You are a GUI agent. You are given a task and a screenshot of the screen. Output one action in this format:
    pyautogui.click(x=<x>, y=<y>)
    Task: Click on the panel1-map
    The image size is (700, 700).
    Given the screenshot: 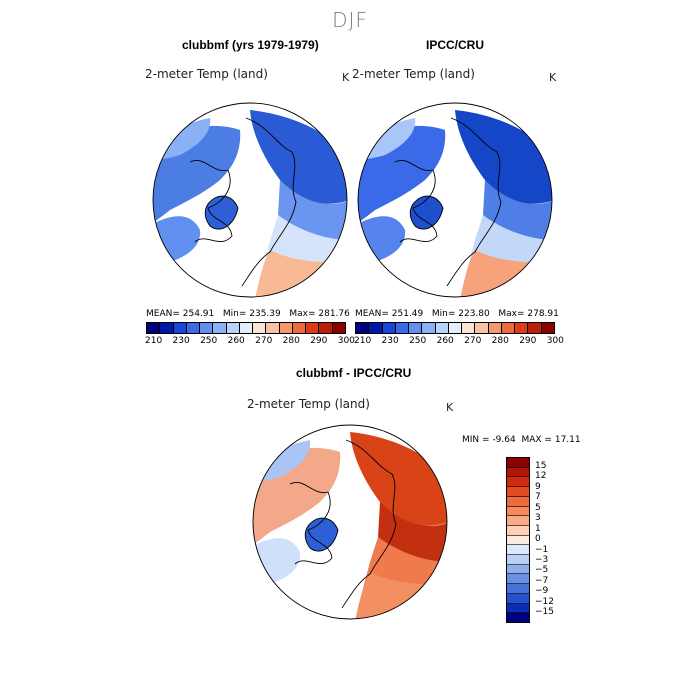 What is the action you would take?
    pyautogui.click(x=250, y=200)
    